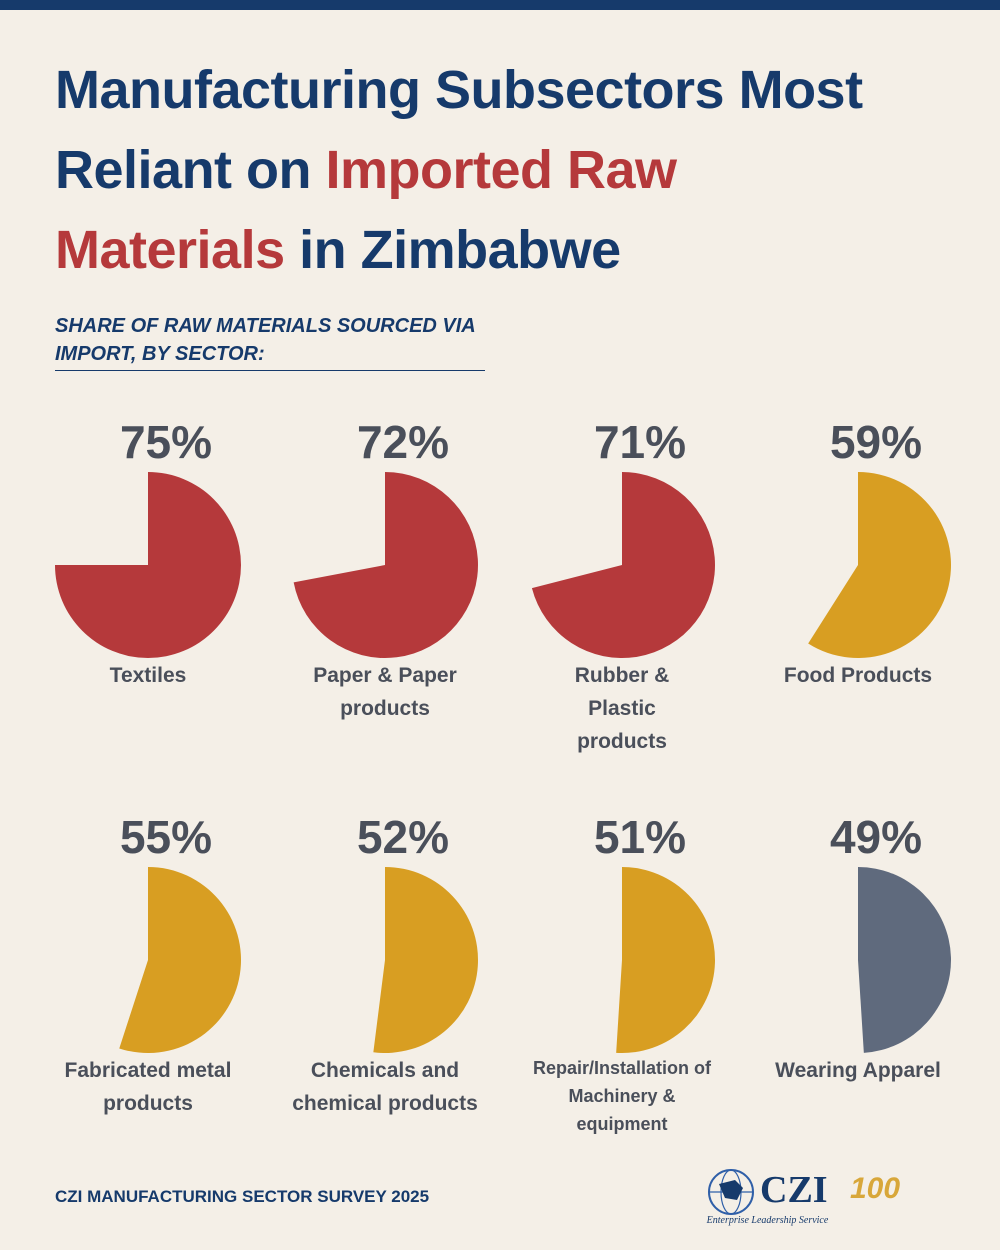 The width and height of the screenshot is (1000, 1250). What do you see at coordinates (858, 675) in the screenshot?
I see `category-label: Food Products` at bounding box center [858, 675].